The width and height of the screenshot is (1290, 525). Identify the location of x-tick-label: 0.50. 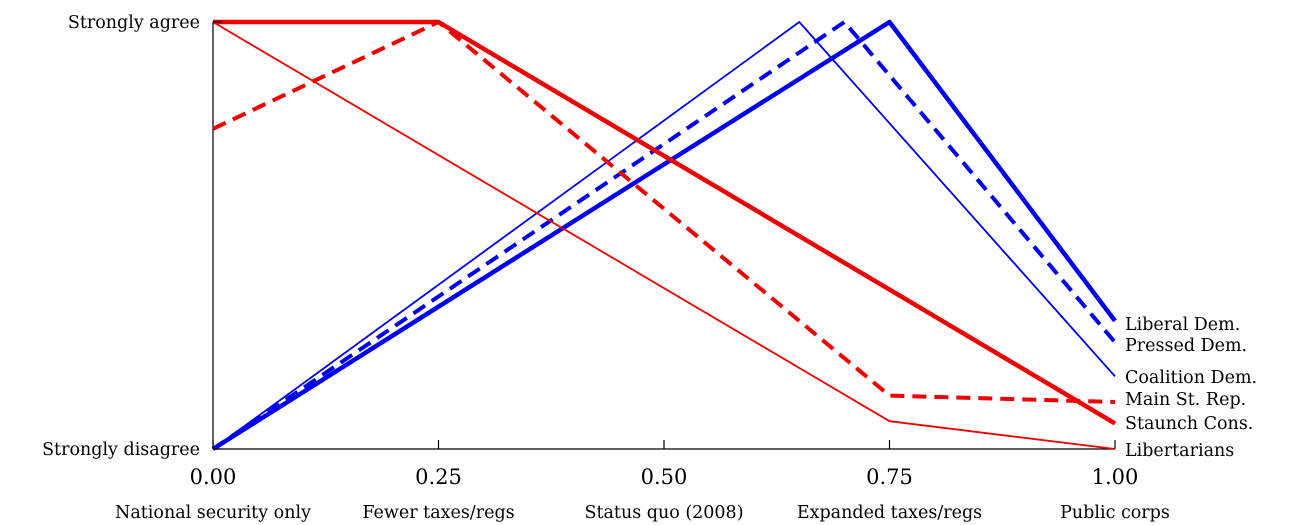
(664, 477).